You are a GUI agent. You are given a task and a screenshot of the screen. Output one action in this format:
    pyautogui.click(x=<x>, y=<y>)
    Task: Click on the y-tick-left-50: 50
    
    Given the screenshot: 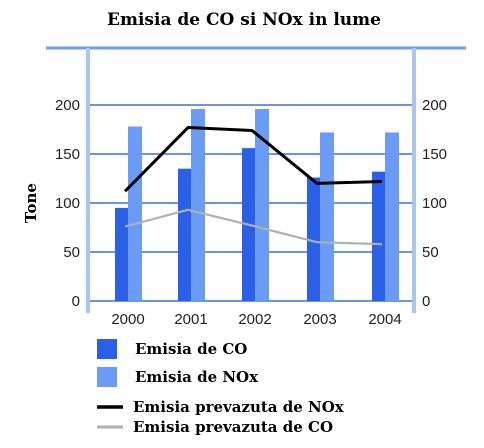 What is the action you would take?
    pyautogui.click(x=71, y=252)
    